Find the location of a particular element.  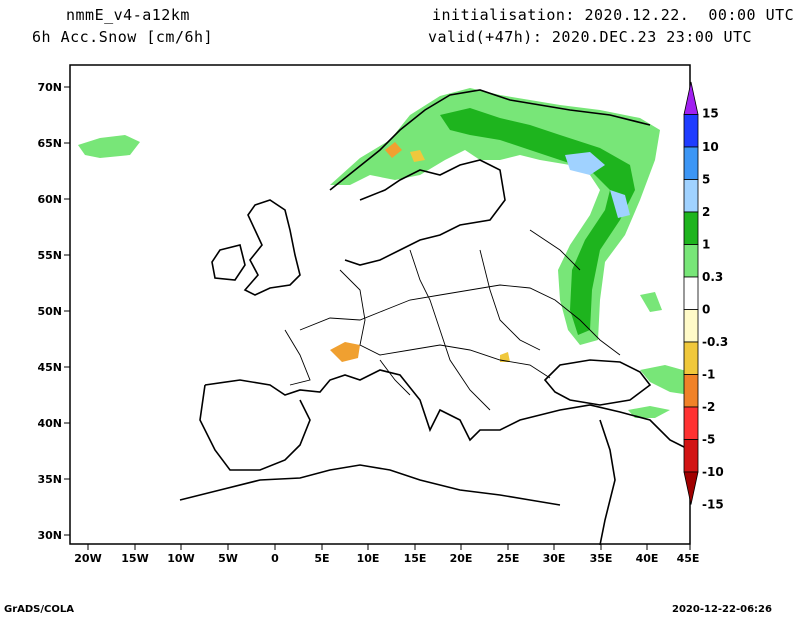

lat-label: 55N is located at coordinates (49, 255).